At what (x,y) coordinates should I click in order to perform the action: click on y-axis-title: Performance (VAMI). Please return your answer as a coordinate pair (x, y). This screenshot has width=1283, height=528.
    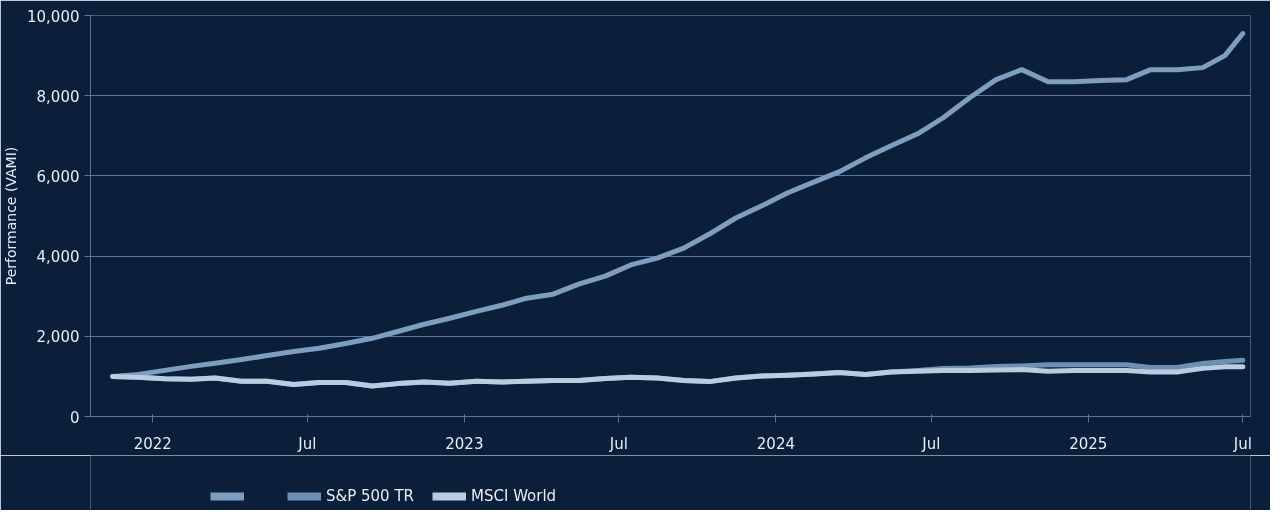
    Looking at the image, I should click on (11, 216).